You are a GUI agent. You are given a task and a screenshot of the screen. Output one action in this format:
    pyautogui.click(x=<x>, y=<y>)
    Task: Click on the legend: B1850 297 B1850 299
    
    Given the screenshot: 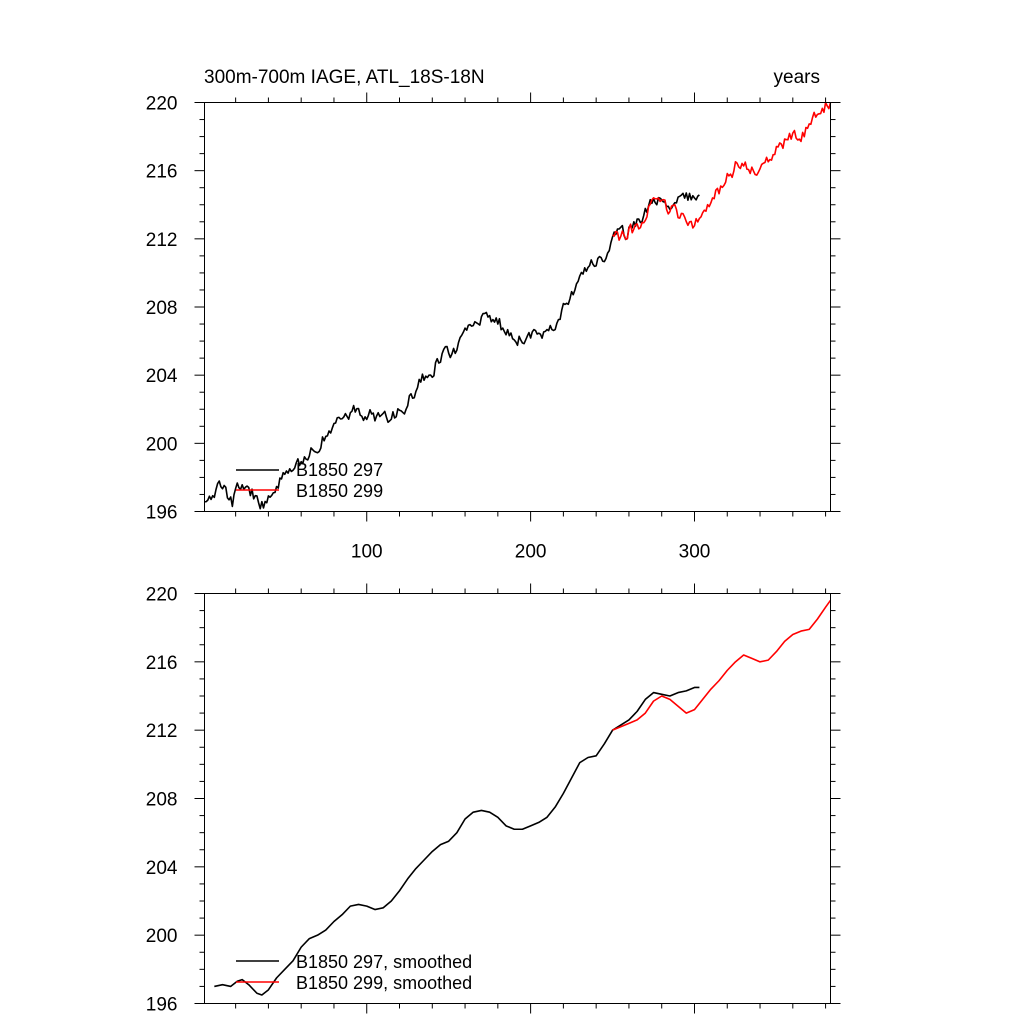 What is the action you would take?
    pyautogui.click(x=309, y=480)
    